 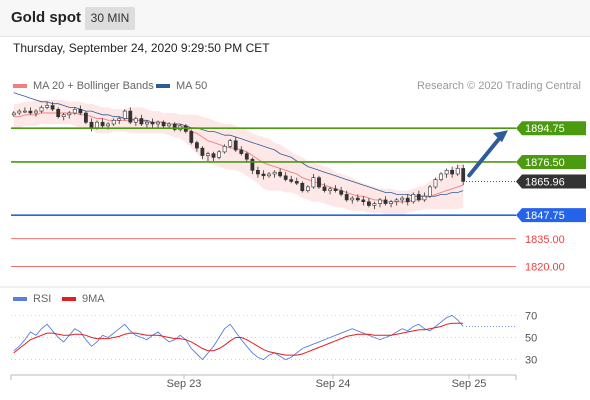 What do you see at coordinates (46, 17) in the screenshot?
I see `instrument-title: Gold spot` at bounding box center [46, 17].